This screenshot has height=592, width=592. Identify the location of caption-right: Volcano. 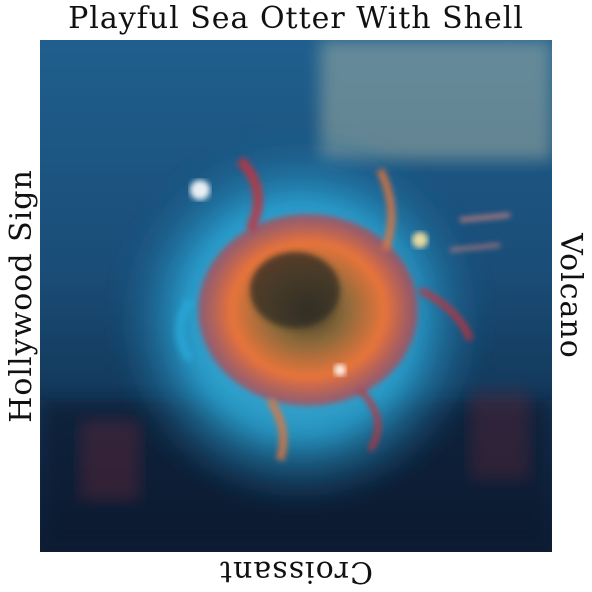
(570, 296).